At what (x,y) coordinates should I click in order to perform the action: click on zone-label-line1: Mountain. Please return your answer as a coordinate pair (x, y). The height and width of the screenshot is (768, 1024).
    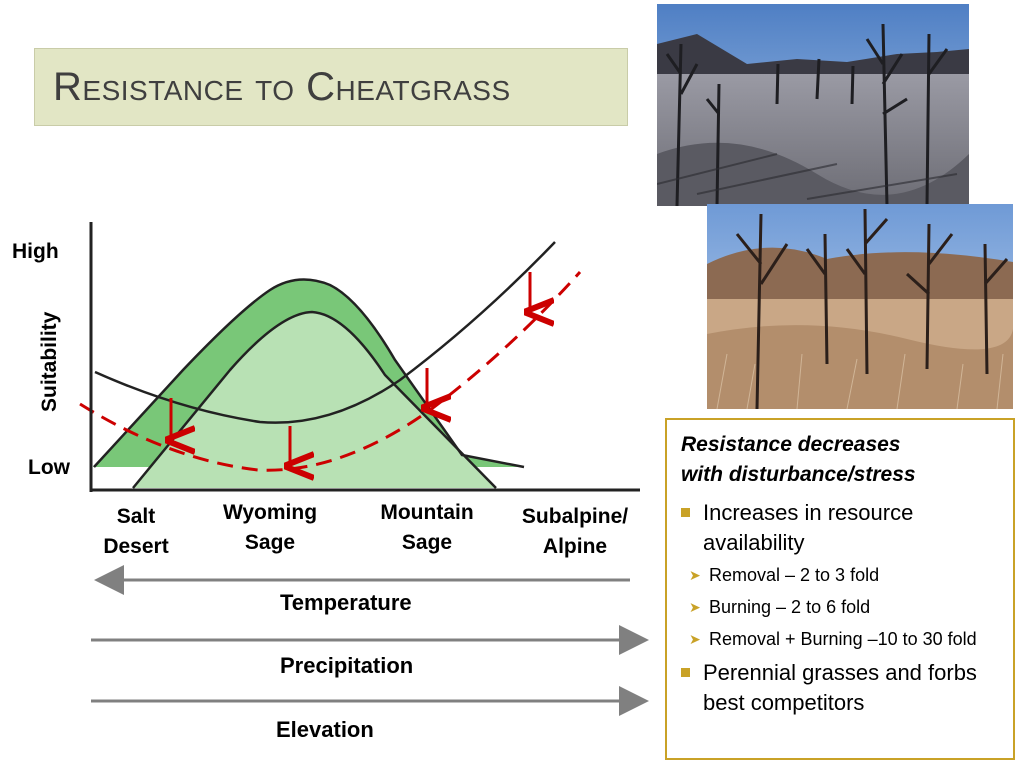
    Looking at the image, I should click on (427, 512).